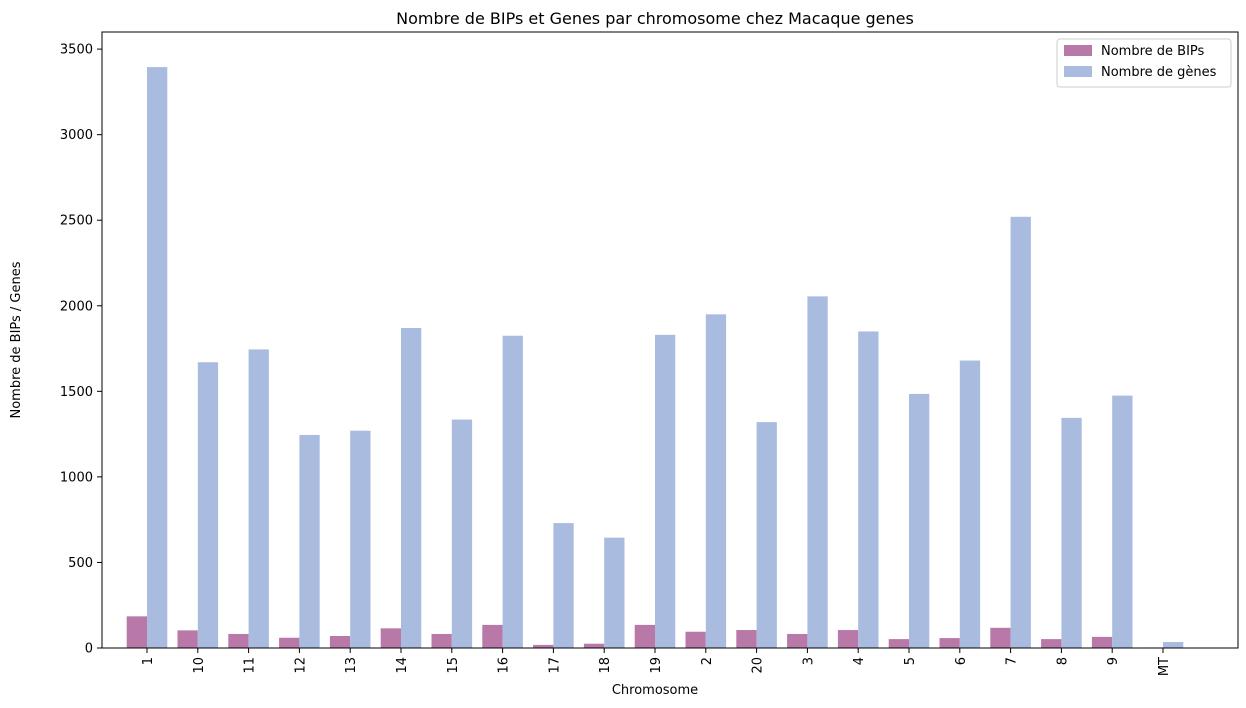 This screenshot has height=708, width=1246. What do you see at coordinates (1012, 661) in the screenshot?
I see `x-tick-label: 7` at bounding box center [1012, 661].